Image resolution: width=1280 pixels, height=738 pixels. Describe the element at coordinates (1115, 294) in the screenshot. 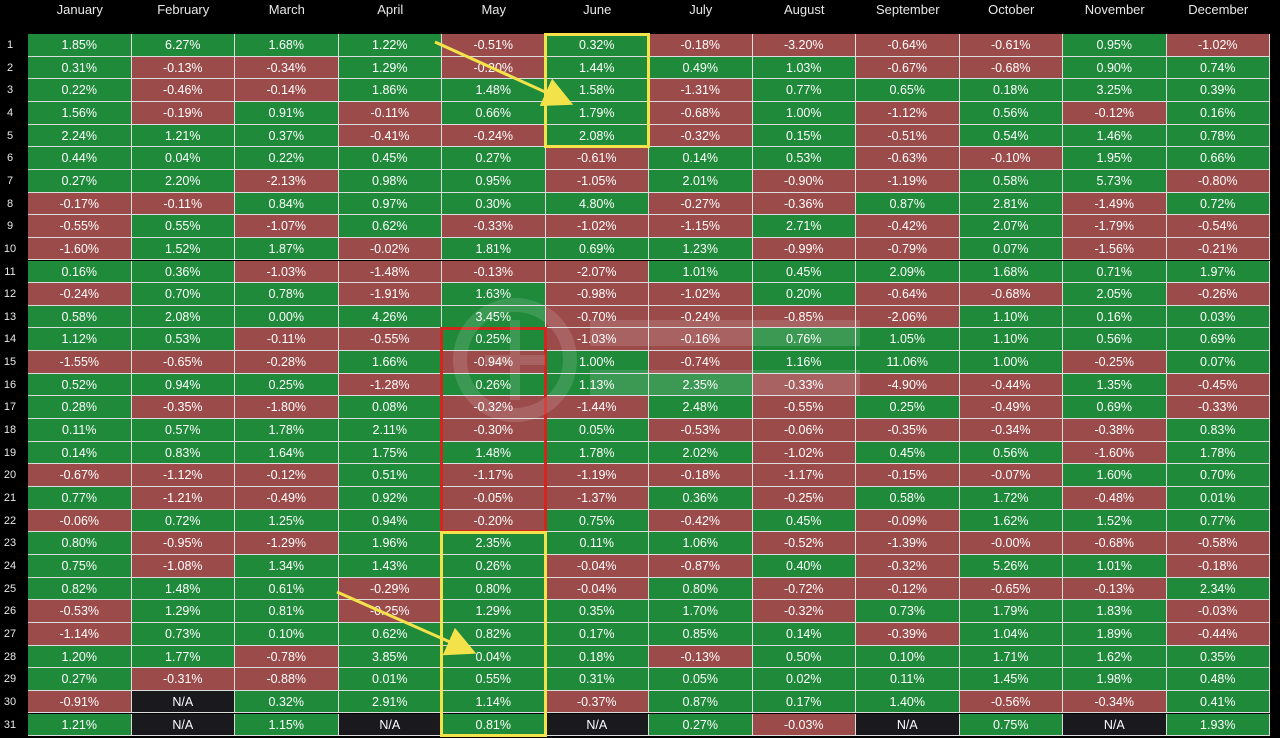

I see `heatmap-cell: 2.05%` at that location.